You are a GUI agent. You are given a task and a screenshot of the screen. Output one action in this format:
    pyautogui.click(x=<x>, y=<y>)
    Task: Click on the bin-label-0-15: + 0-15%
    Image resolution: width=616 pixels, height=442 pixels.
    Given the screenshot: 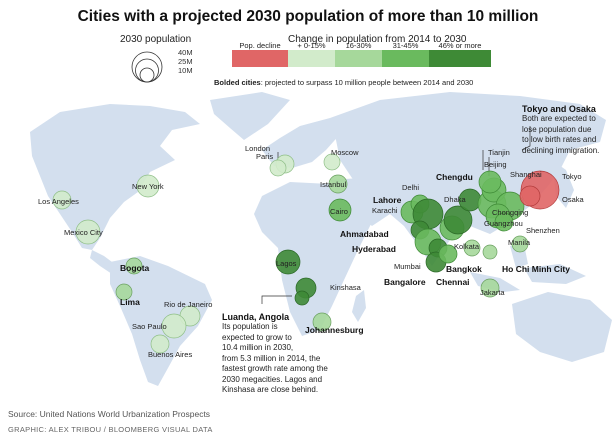 What is the action you would take?
    pyautogui.click(x=311, y=45)
    